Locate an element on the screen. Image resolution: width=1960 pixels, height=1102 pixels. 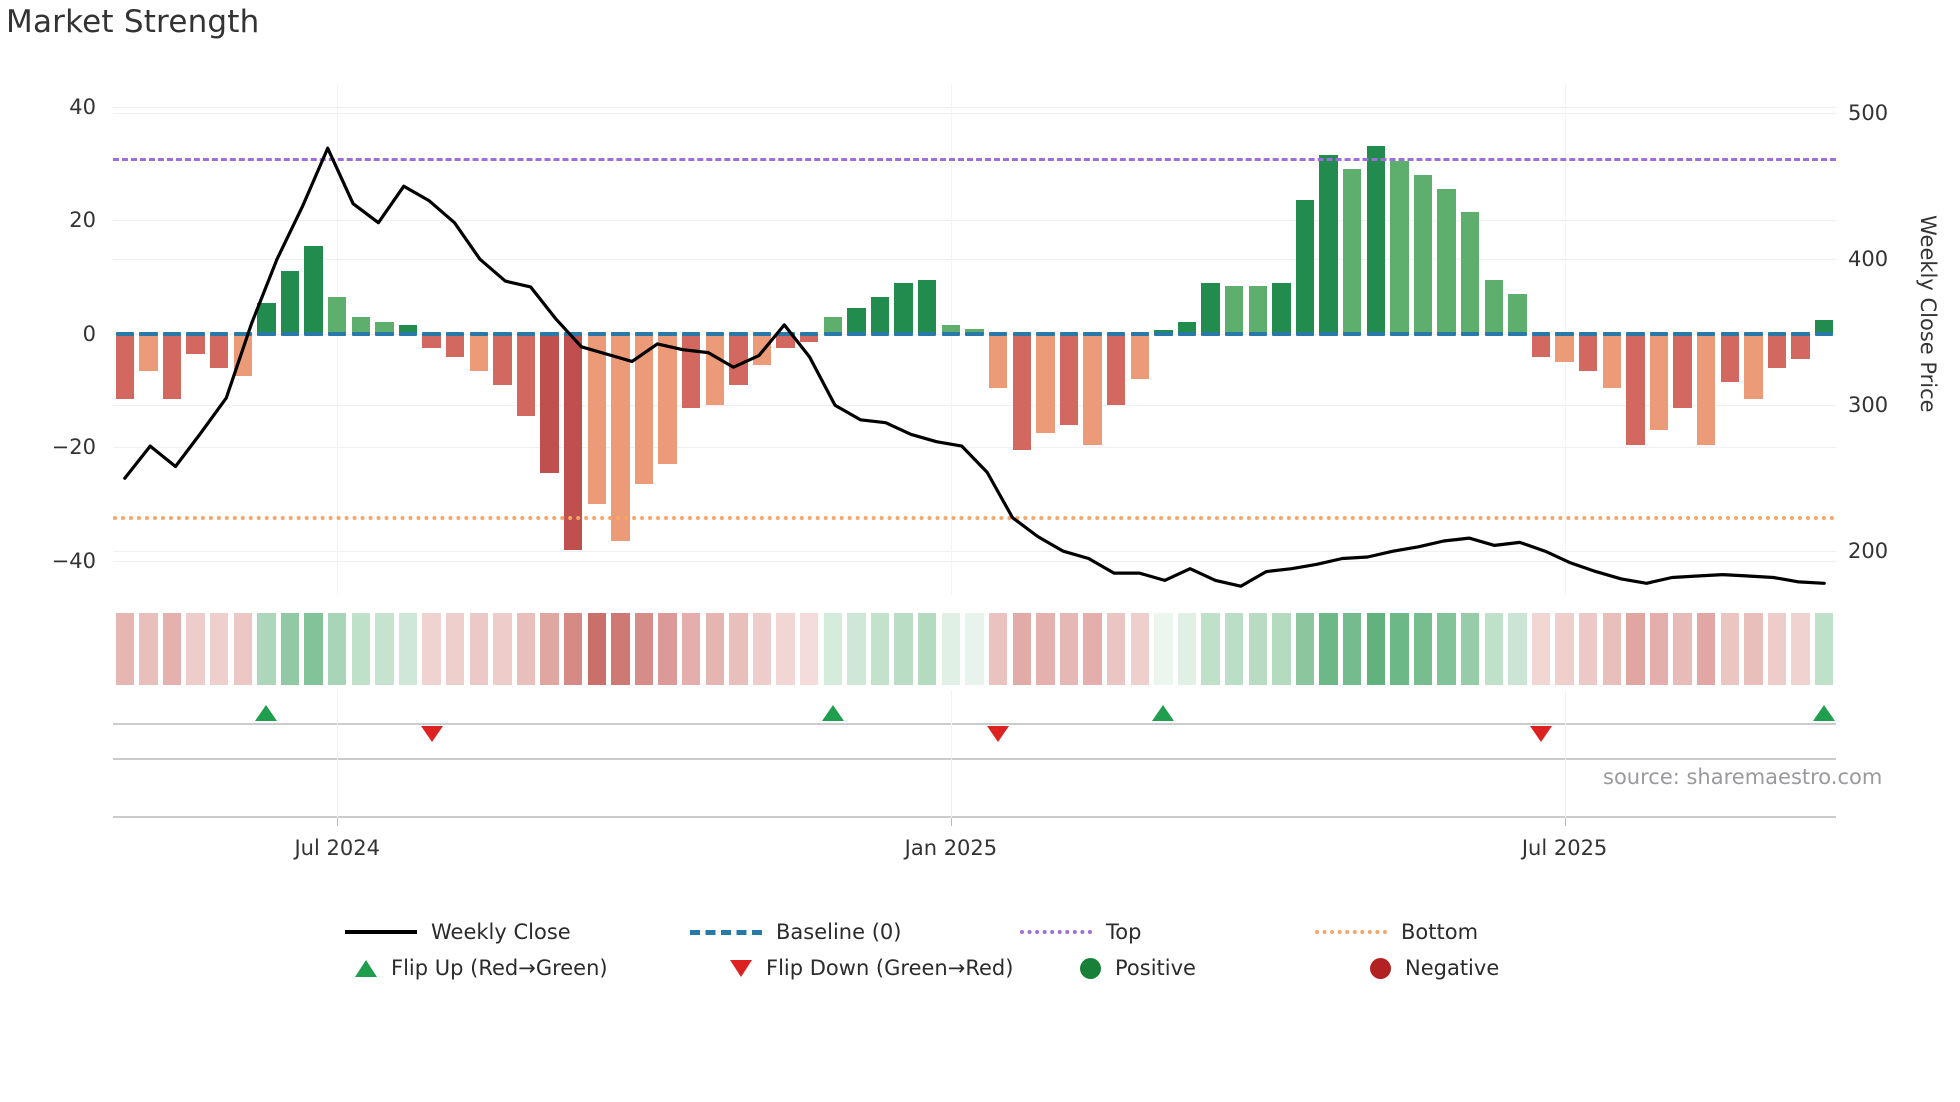
legend-label: Top is located at coordinates (1124, 932).